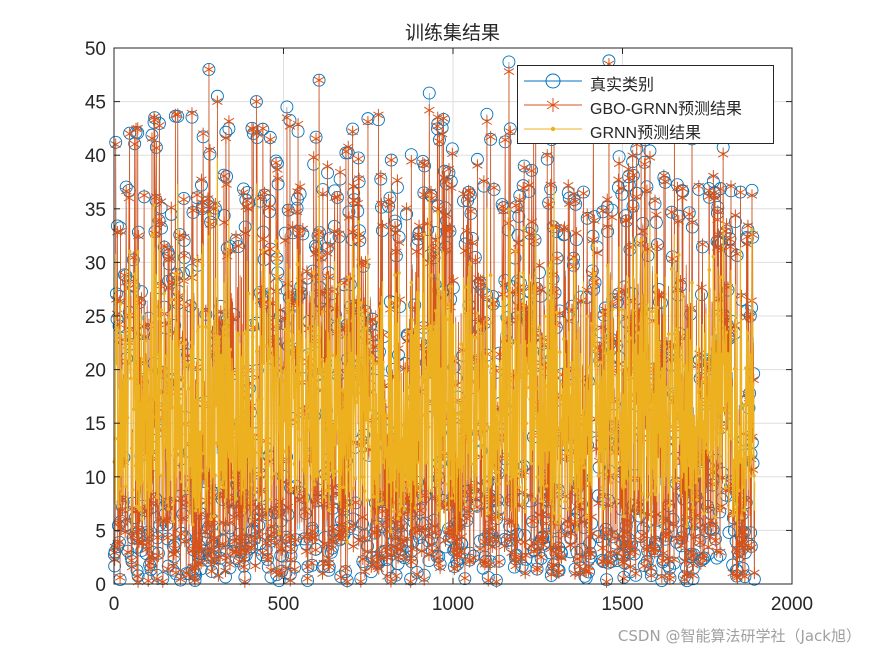  Describe the element at coordinates (95, 156) in the screenshot. I see `y-tick-label: 40` at that location.